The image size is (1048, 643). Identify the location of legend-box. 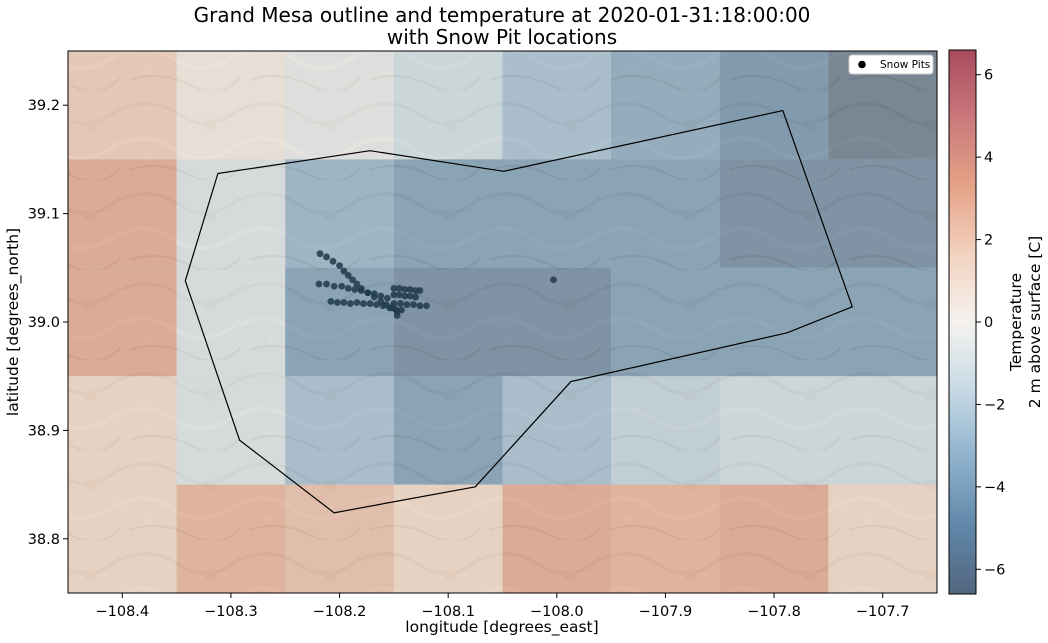
(891, 64).